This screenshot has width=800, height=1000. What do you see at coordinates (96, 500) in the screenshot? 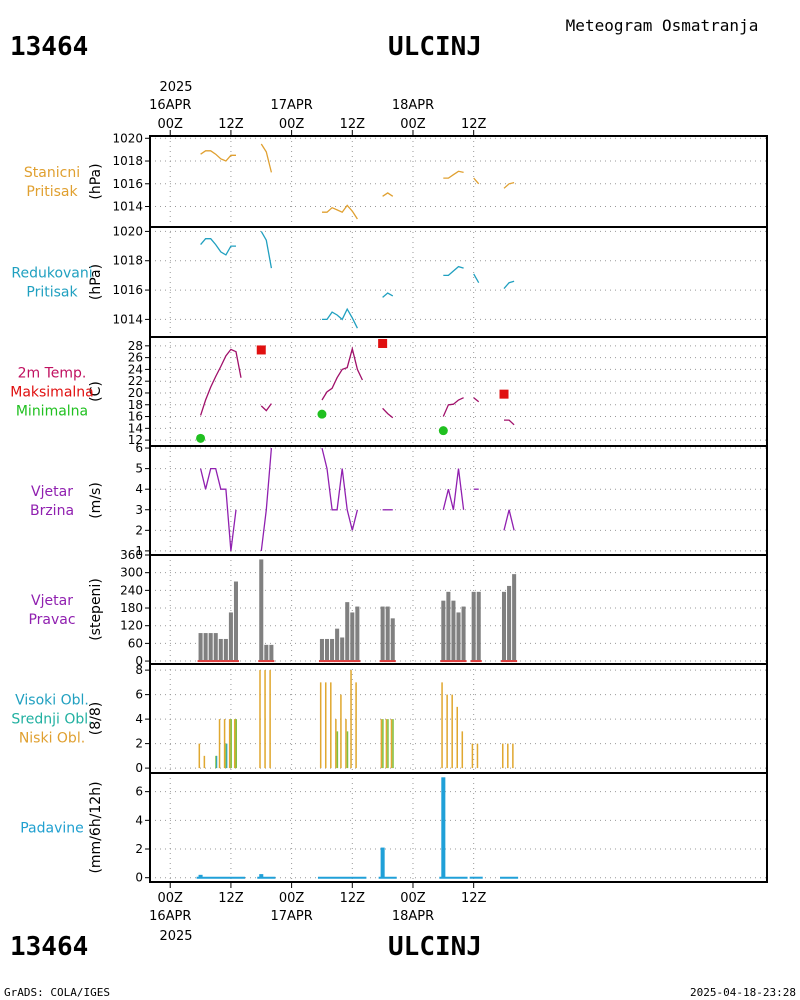
I see `panel-unit-label: (m/s)` at bounding box center [96, 500].